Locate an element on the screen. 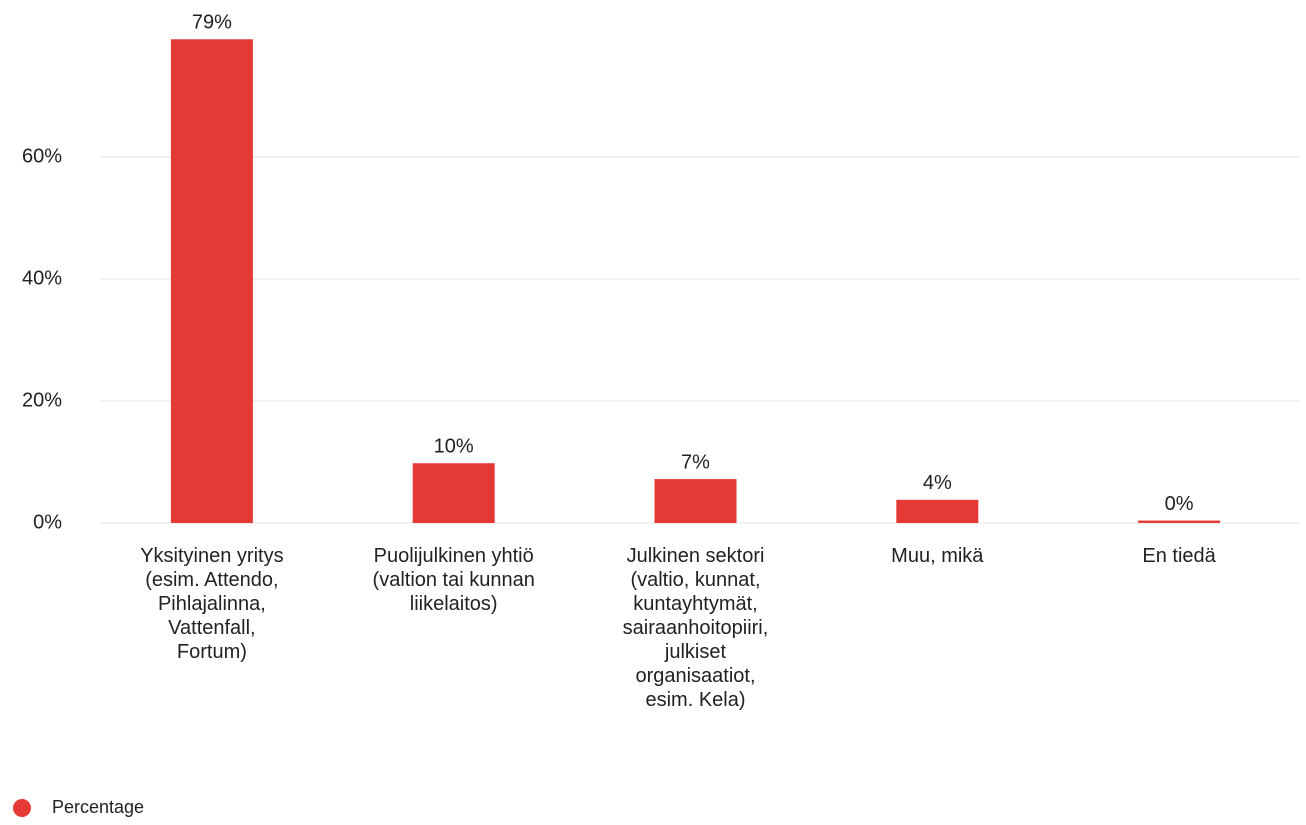 The height and width of the screenshot is (825, 1306). value-label: 4% is located at coordinates (937, 483).